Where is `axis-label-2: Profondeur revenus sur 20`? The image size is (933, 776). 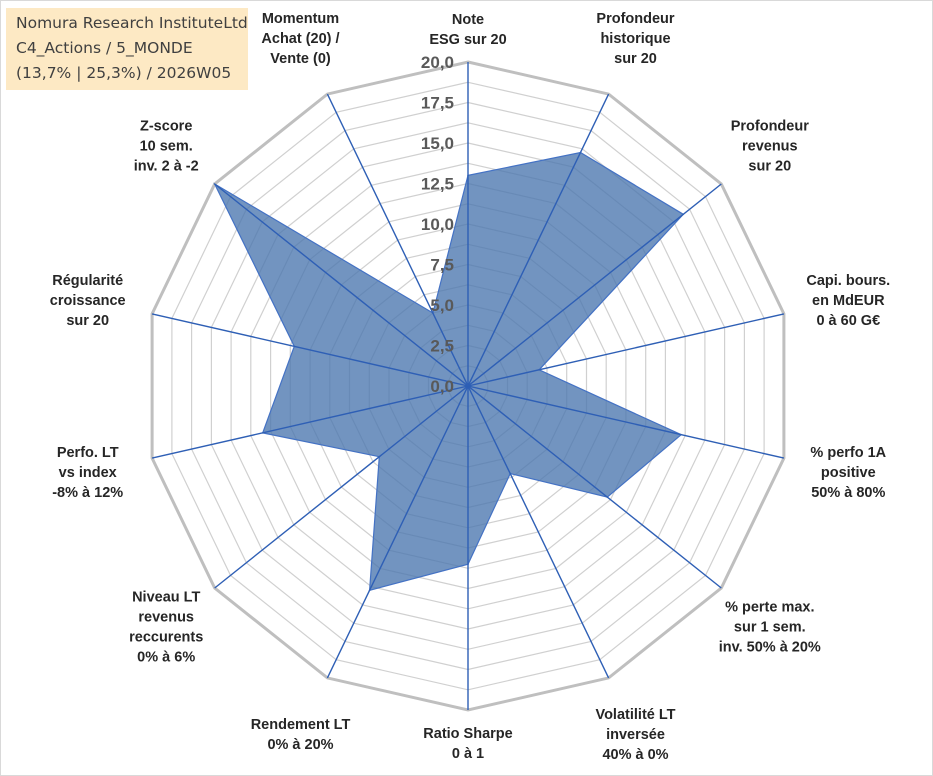 axis-label-2: Profondeur revenus sur 20 is located at coordinates (770, 146).